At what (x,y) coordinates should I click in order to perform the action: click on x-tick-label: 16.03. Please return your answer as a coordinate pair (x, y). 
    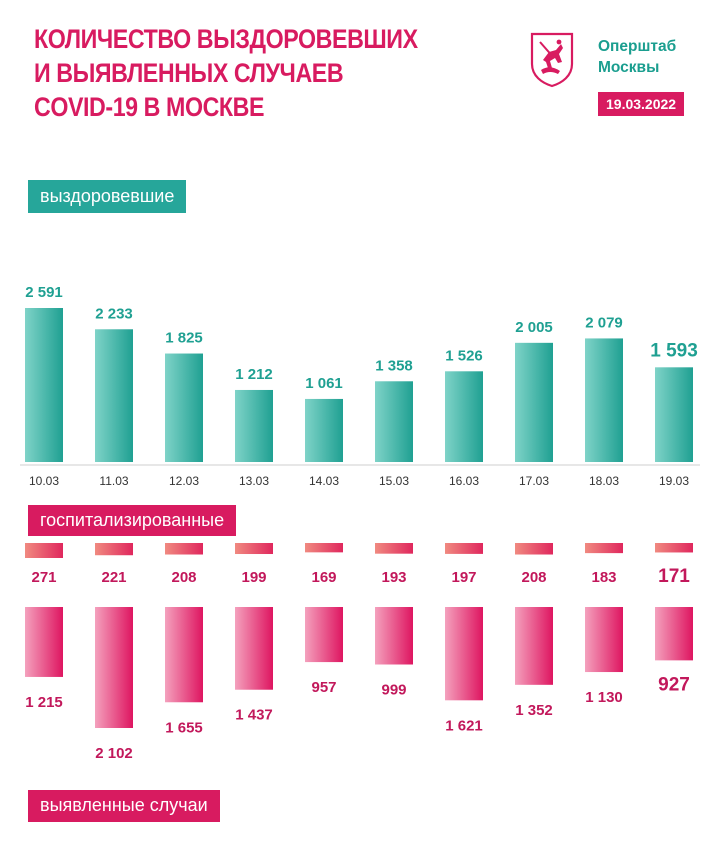
    Looking at the image, I should click on (464, 481).